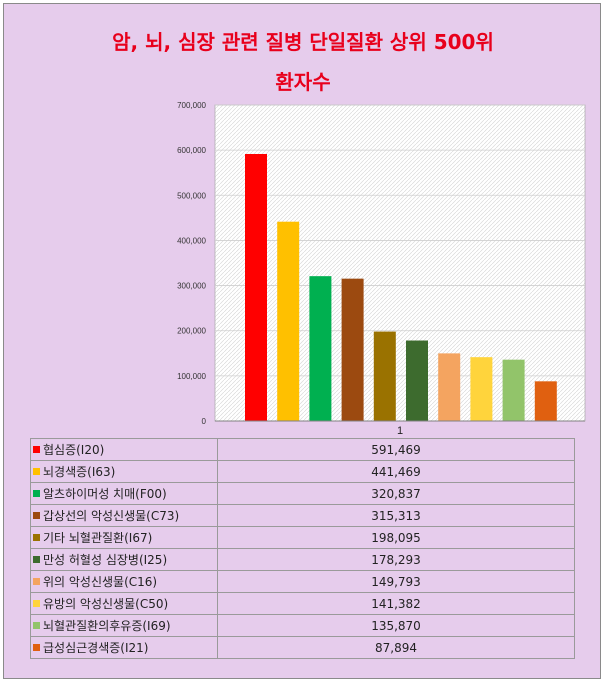 This screenshot has width=606, height=685. What do you see at coordinates (191, 195) in the screenshot?
I see `y-tick-label: 500,000` at bounding box center [191, 195].